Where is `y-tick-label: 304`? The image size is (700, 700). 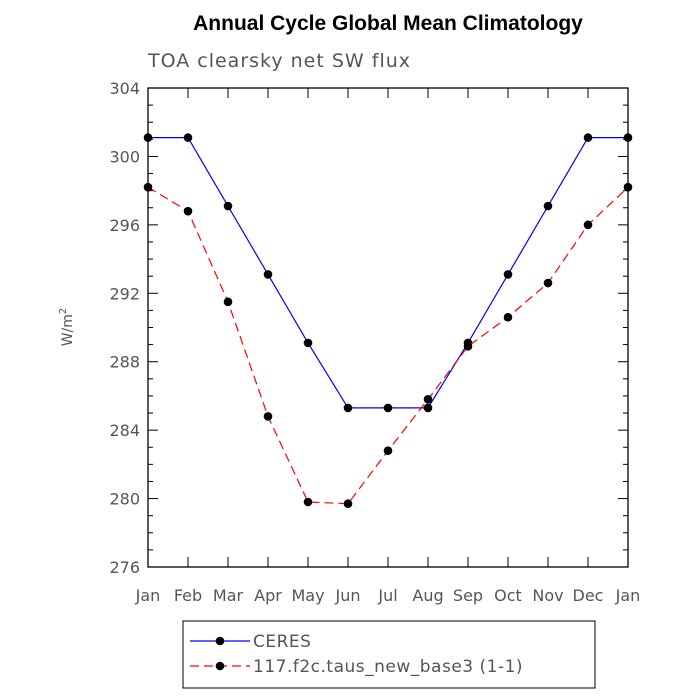
y-tick-label: 304 is located at coordinates (124, 88).